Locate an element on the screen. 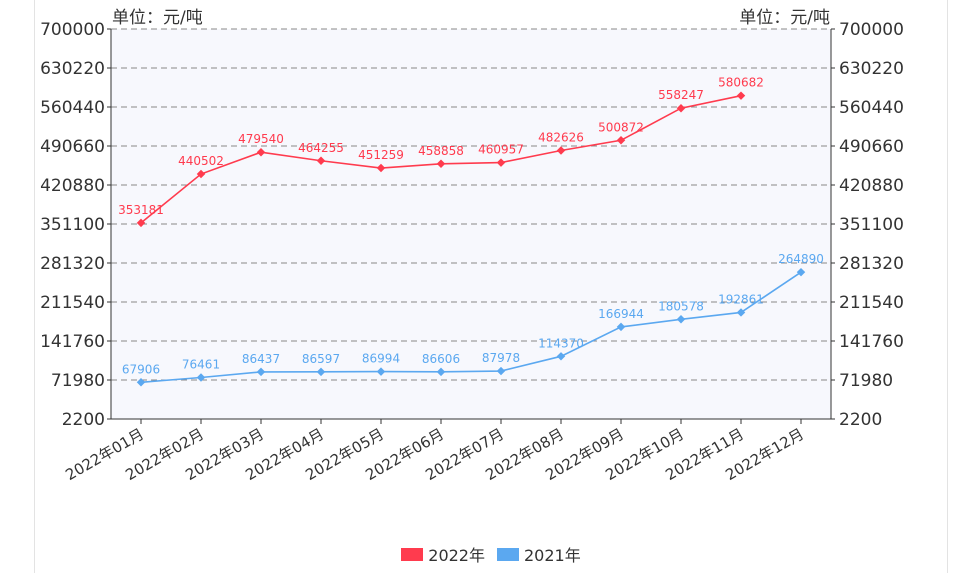 Image resolution: width=954 pixels, height=573 pixels. series-line-2021年 is located at coordinates (471, 327).